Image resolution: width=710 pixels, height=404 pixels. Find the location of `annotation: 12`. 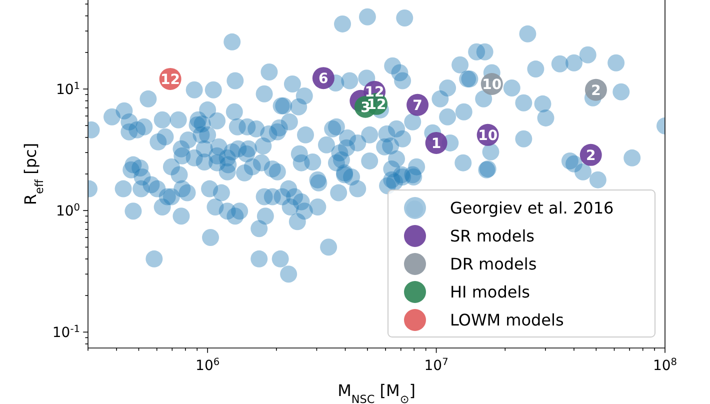

annotation: 12 is located at coordinates (170, 80).